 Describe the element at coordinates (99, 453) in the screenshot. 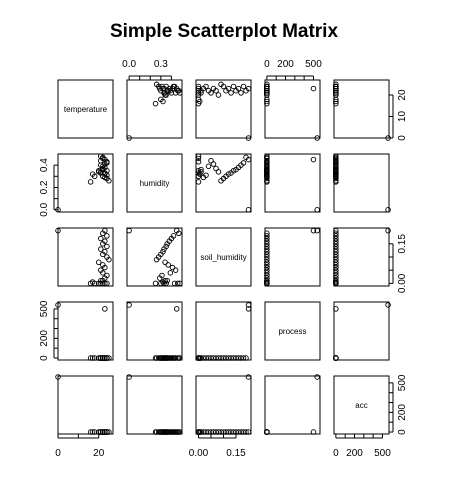

I see `bottom-tick-label-temperature-2: 20` at that location.